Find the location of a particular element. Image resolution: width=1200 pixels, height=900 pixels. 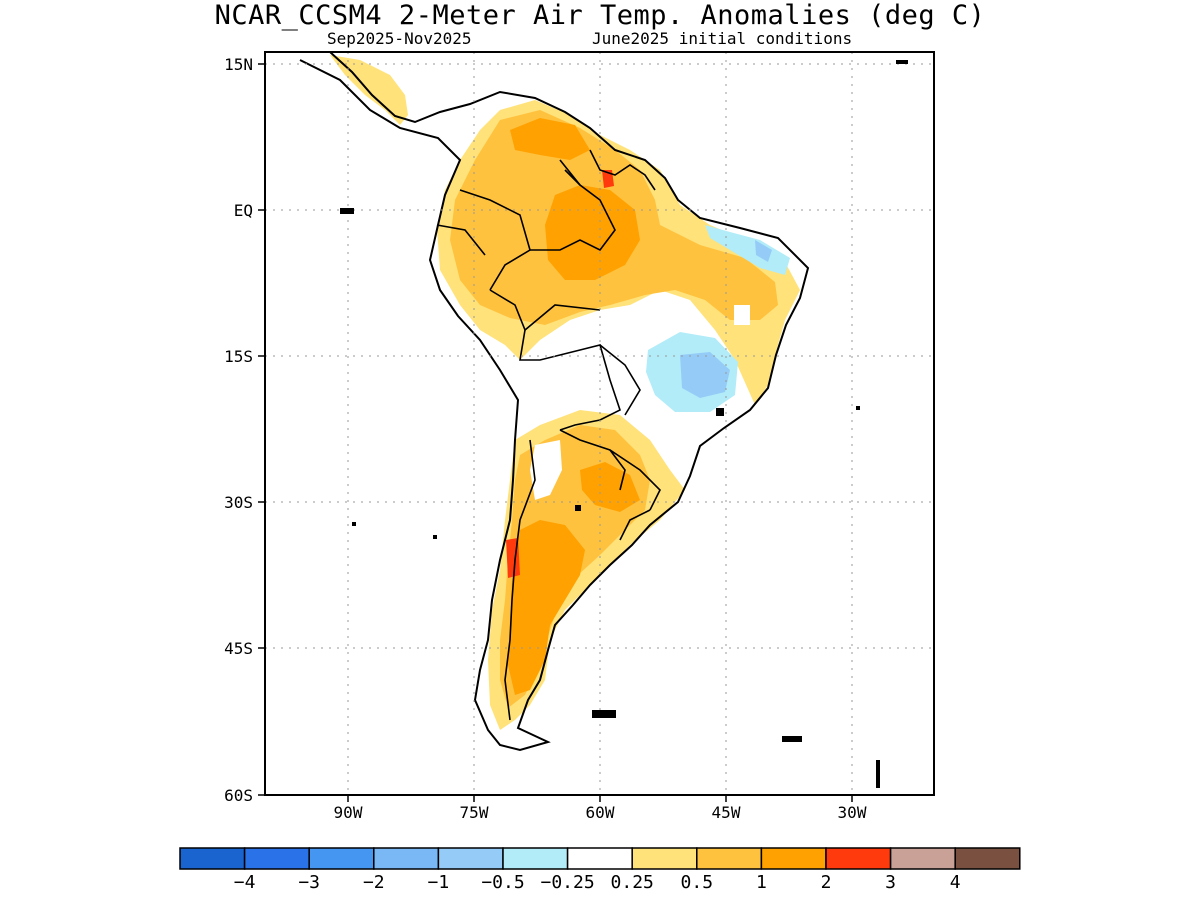

neutral-atacama is located at coordinates (546, 470).